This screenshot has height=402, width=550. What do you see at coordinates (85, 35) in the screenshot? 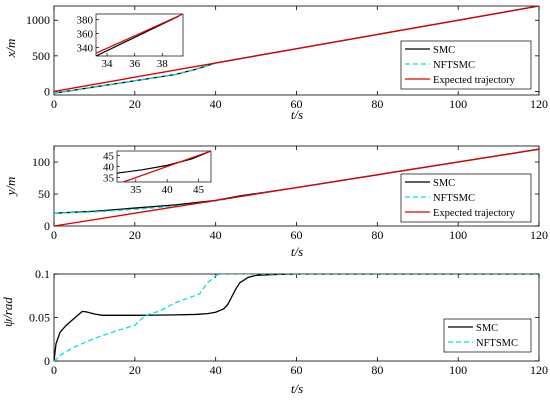
I see `inset-y-tick-label: 360` at bounding box center [85, 35].